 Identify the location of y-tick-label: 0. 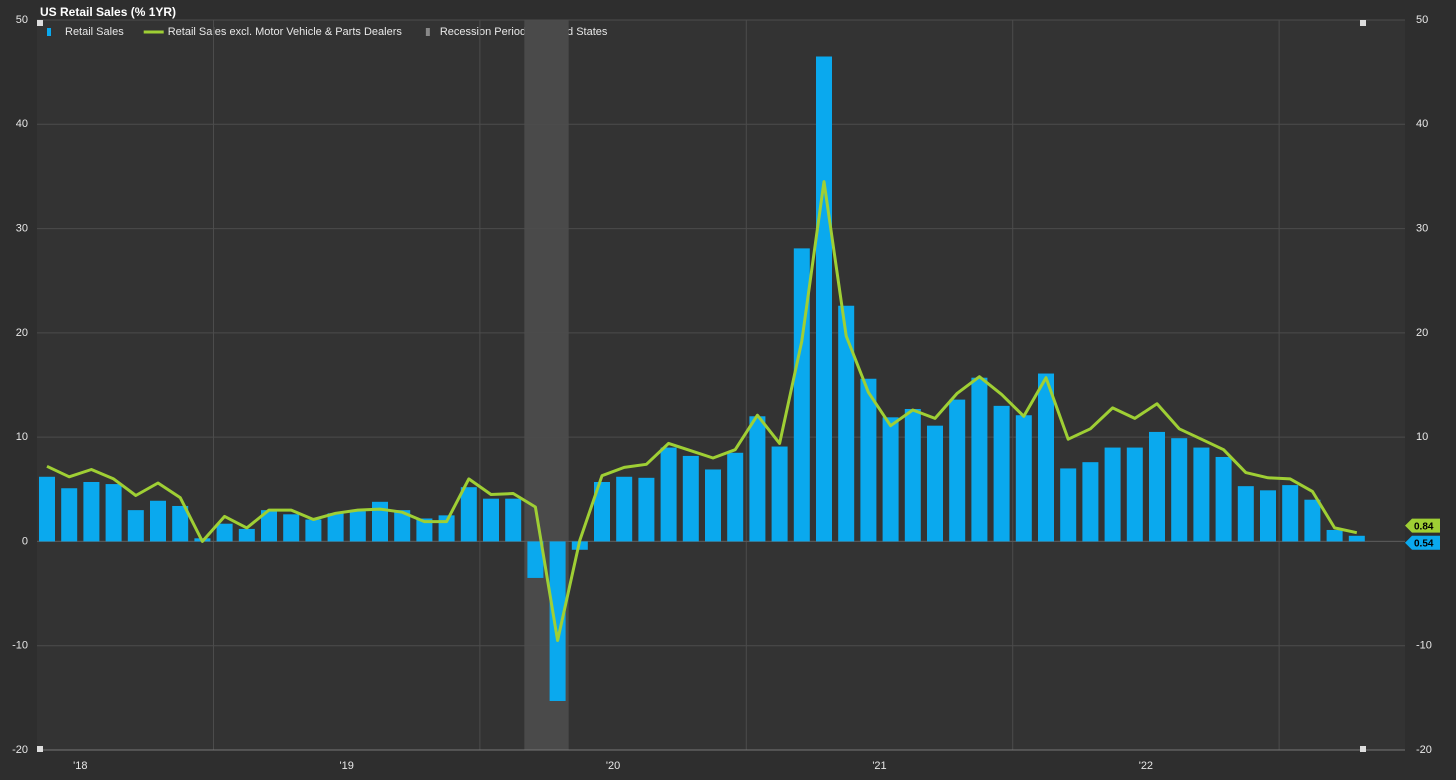
(25, 541).